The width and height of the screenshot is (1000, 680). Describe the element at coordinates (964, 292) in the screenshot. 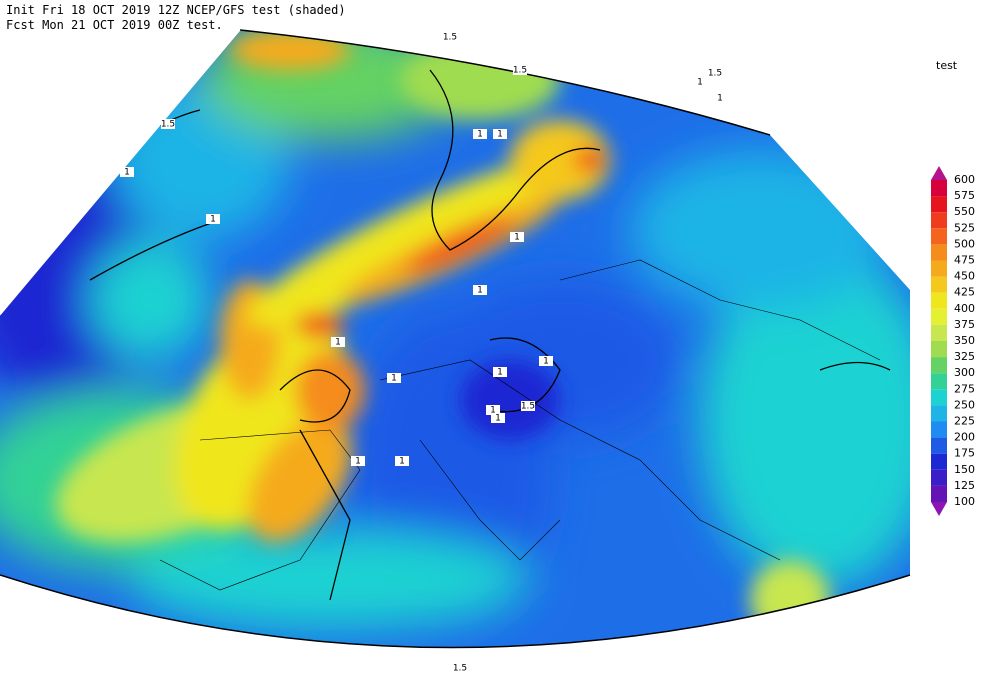

I see `legend-label: 425` at that location.